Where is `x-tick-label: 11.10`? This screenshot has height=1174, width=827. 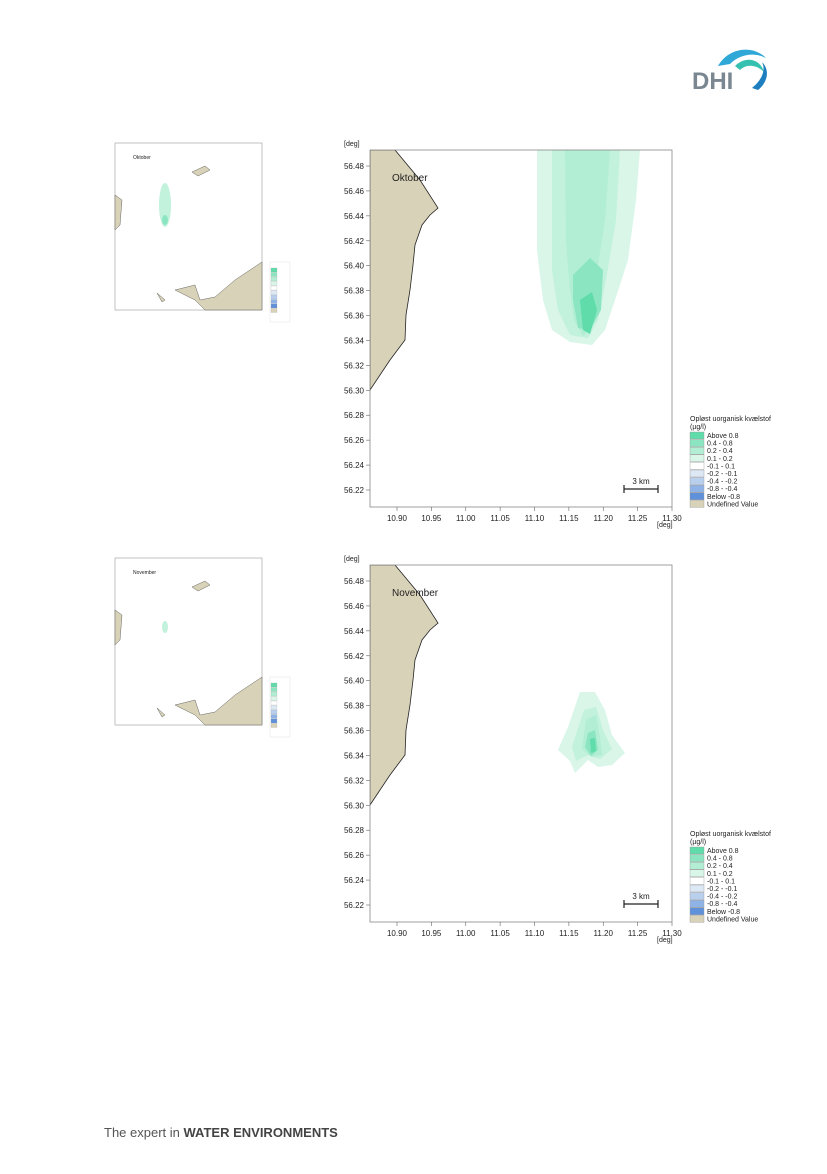 x-tick-label: 11.10 is located at coordinates (535, 518).